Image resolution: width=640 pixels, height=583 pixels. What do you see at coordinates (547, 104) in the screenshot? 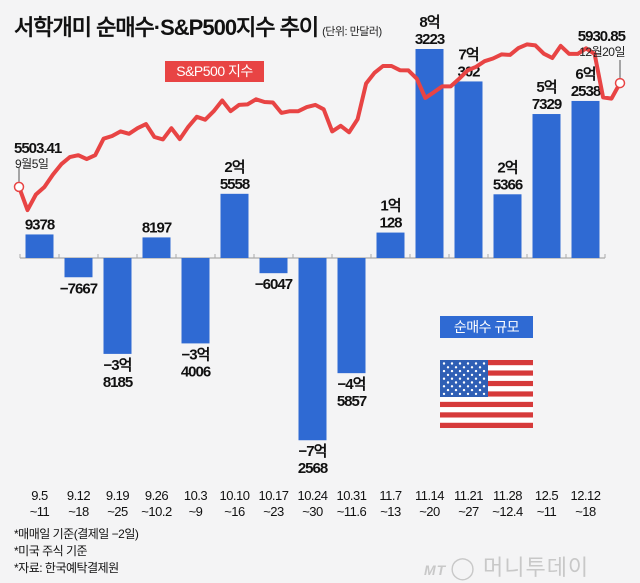
I see `bar-value-label: 7329` at bounding box center [547, 104].